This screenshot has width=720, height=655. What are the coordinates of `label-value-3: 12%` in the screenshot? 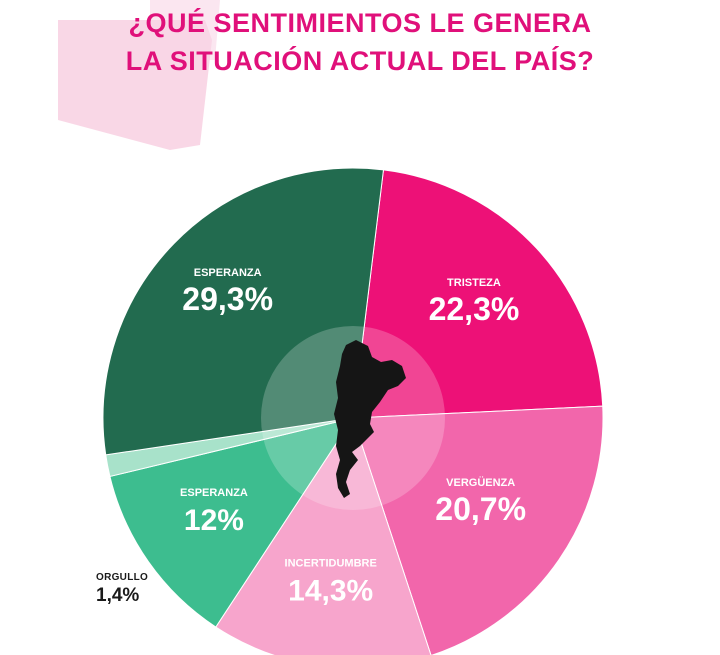 It's located at (214, 520).